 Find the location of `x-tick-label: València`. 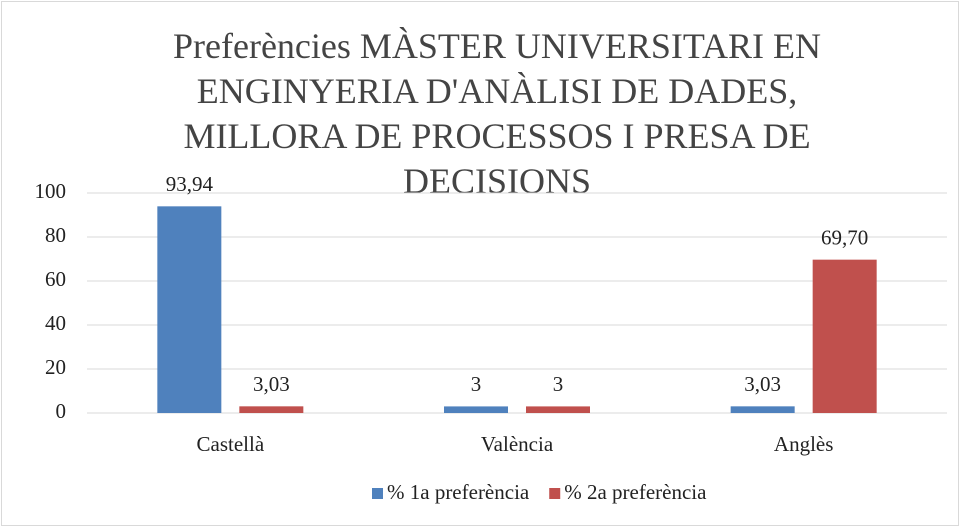

x-tick-label: València is located at coordinates (517, 444).